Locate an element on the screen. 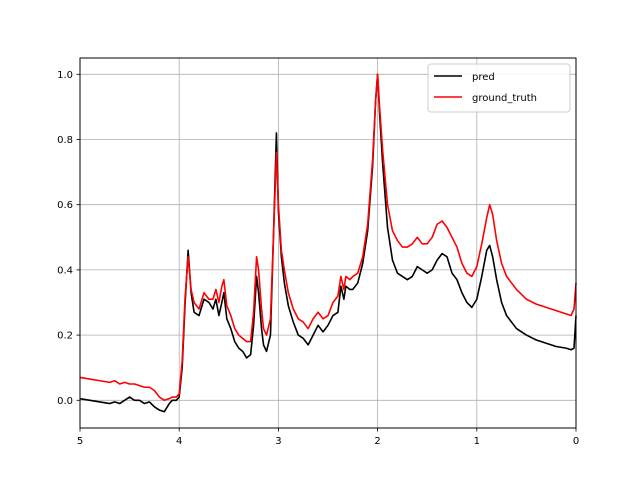 The width and height of the screenshot is (640, 480). x-tick-label: 0 is located at coordinates (576, 441).